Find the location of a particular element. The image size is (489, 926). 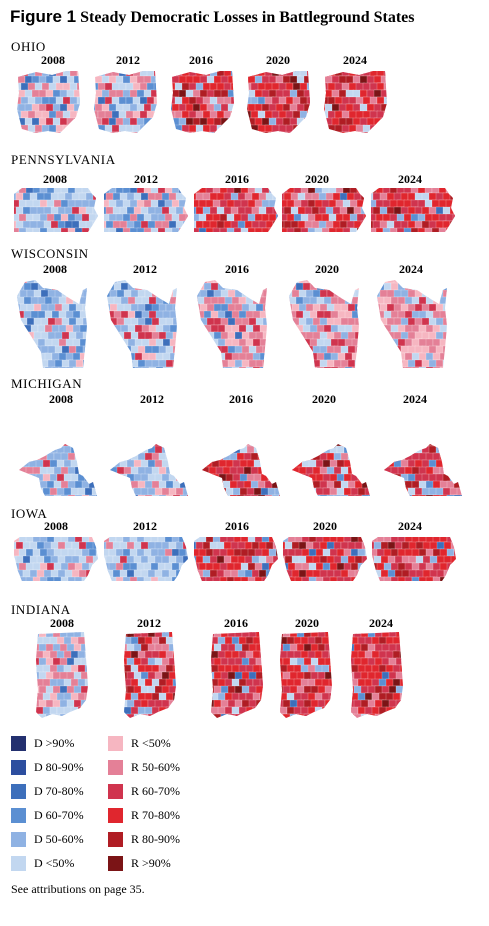

county-map-indiana-2020 is located at coordinates (306, 675).